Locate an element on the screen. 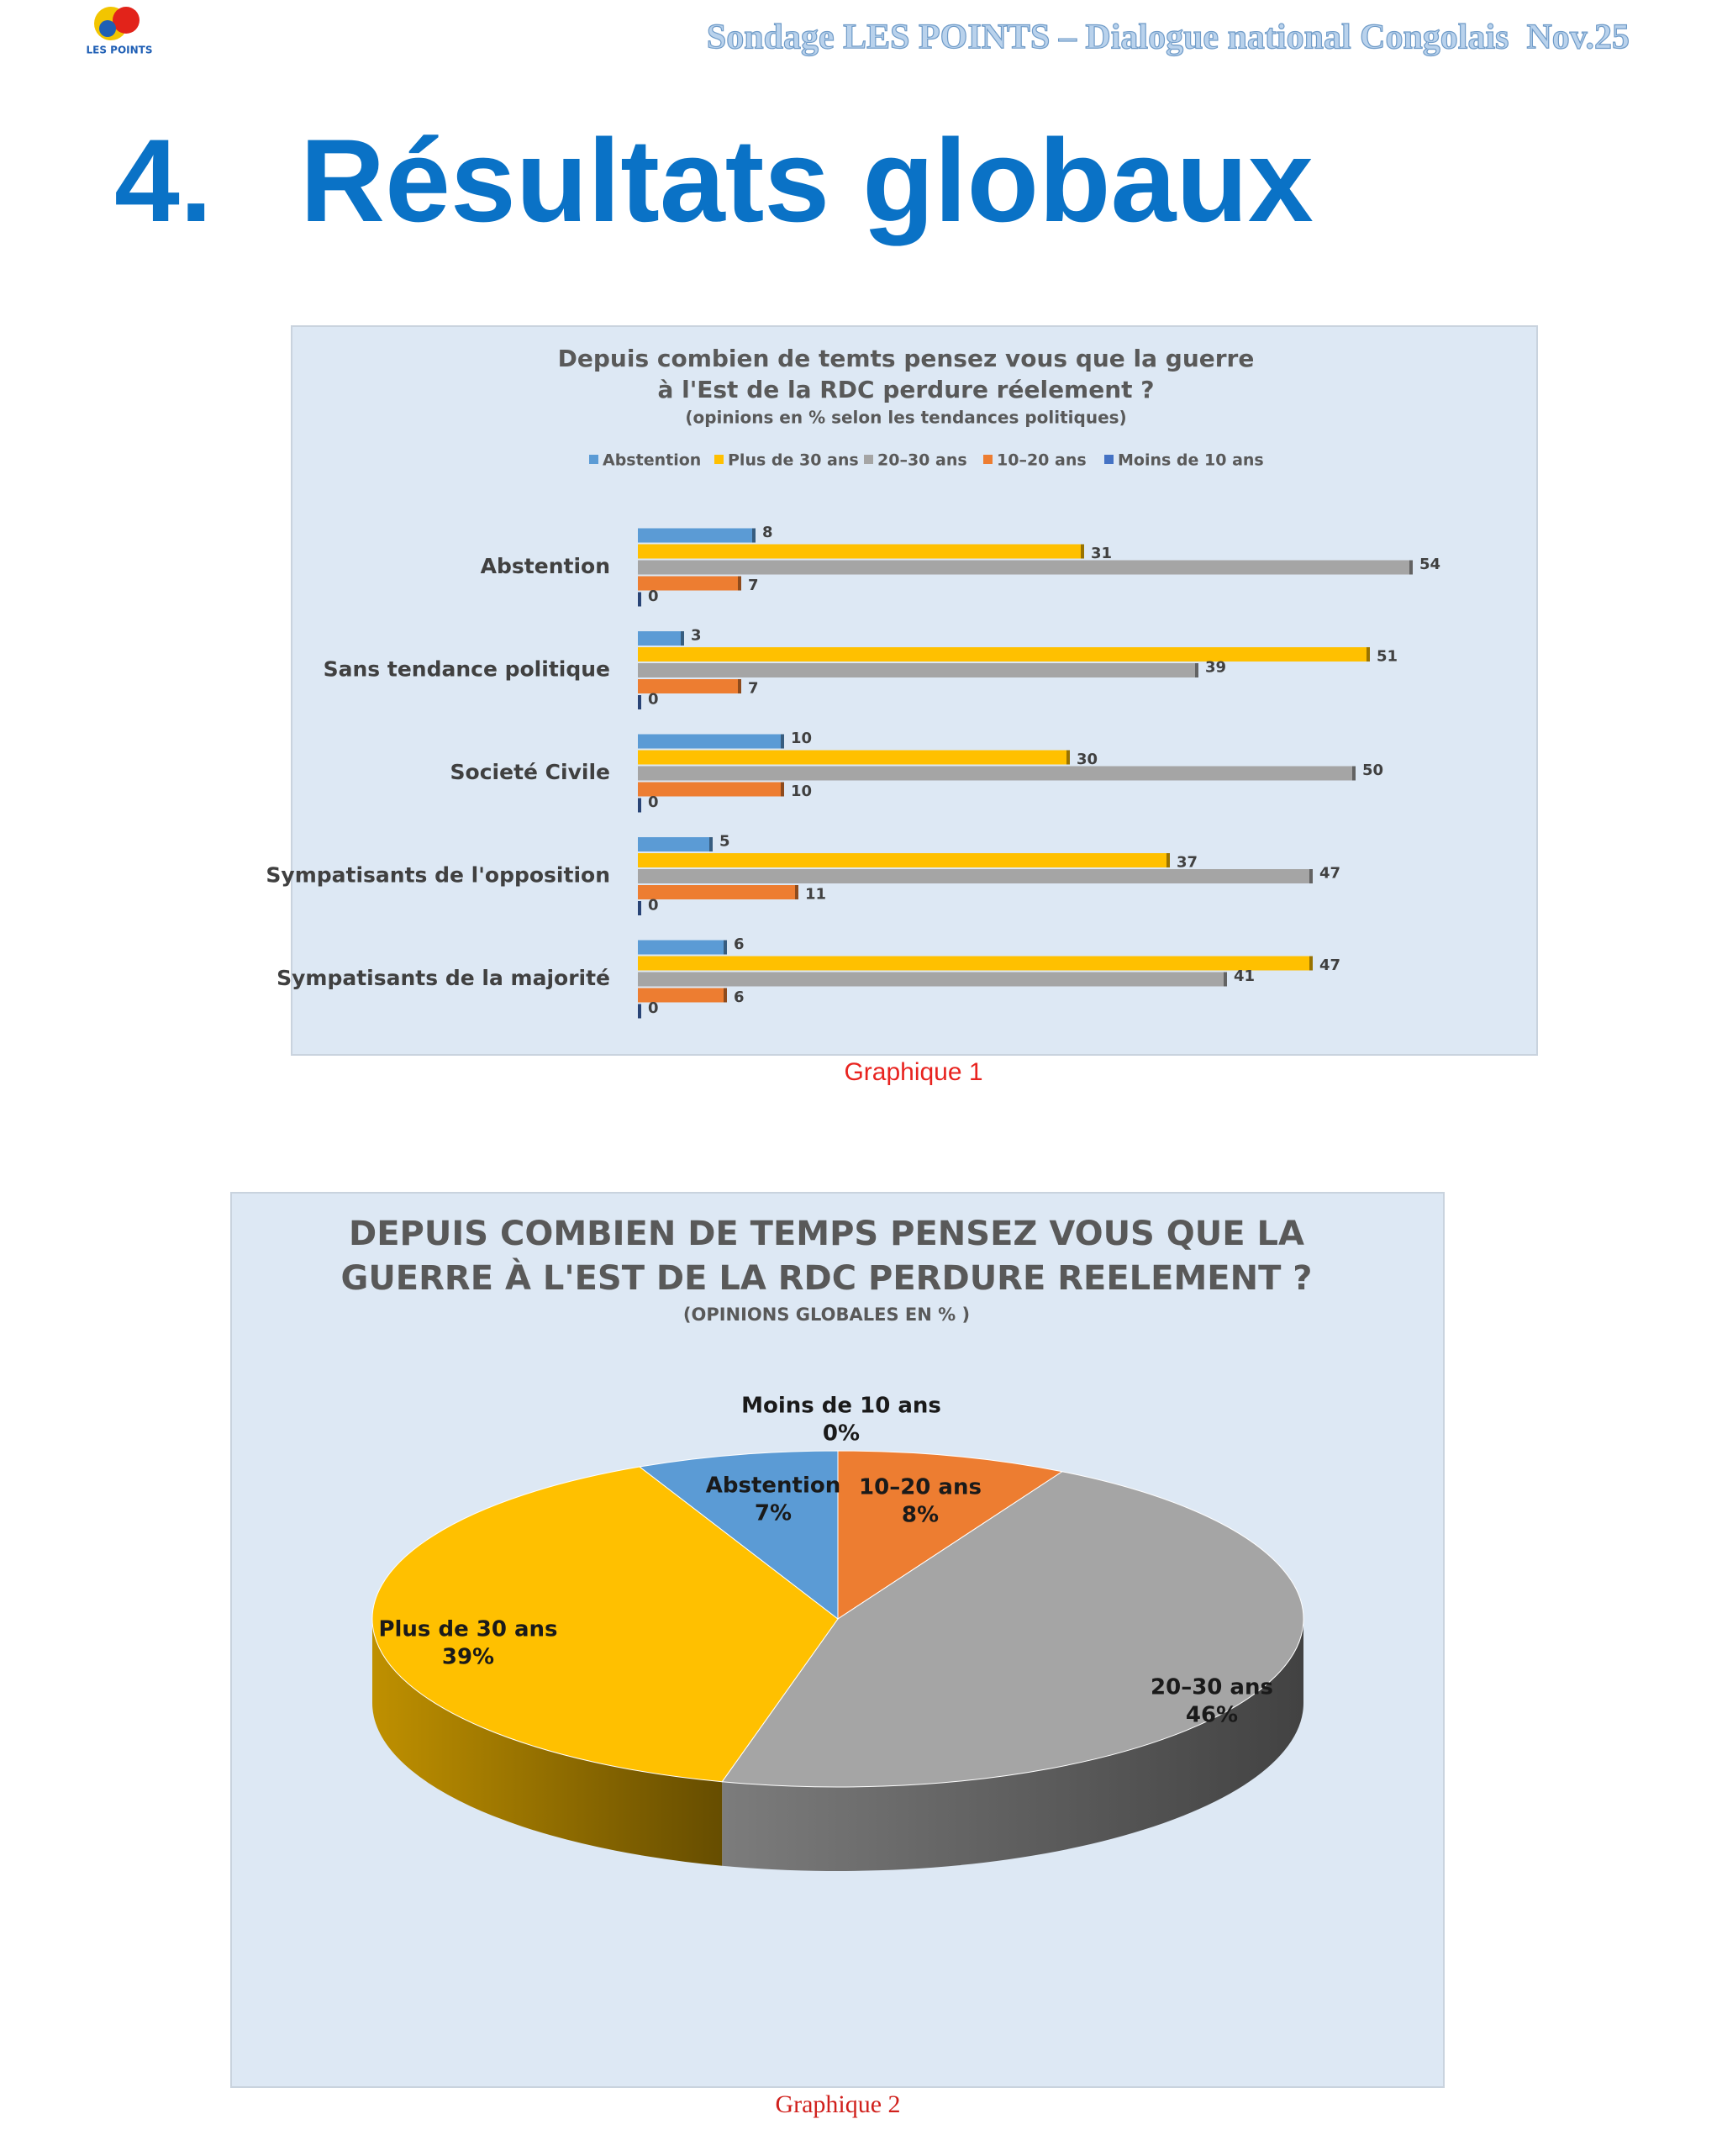  section-title: Résultats globaux is located at coordinates (807, 180).